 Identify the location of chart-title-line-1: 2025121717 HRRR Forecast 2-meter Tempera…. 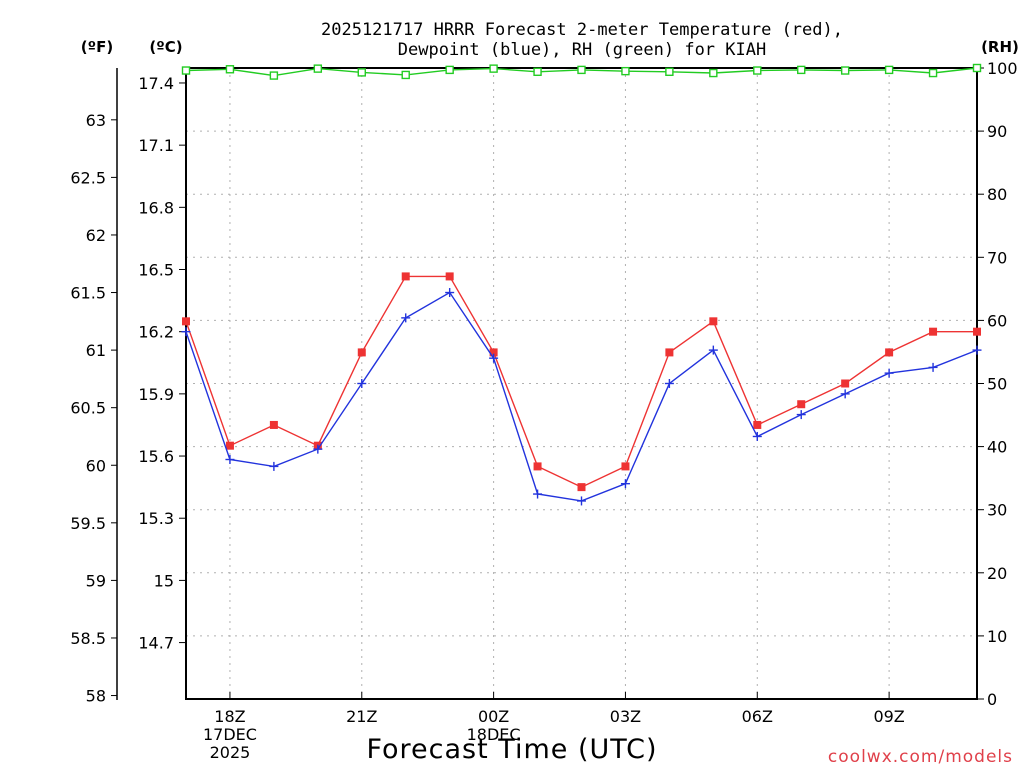
(582, 30).